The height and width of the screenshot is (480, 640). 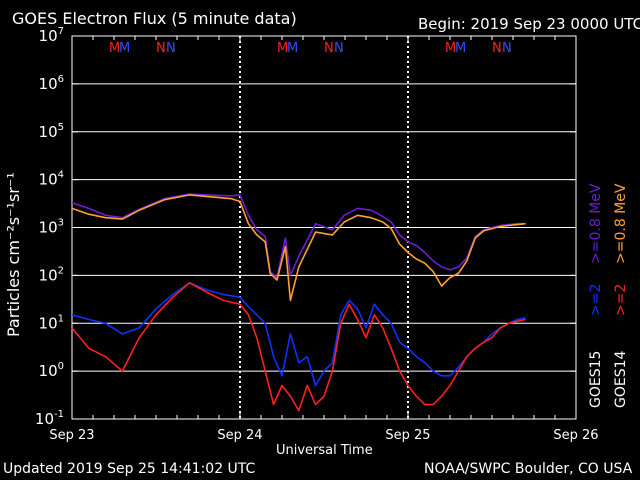 I want to click on credit: NOAA/SWPC Boulder, CO USA, so click(x=528, y=469).